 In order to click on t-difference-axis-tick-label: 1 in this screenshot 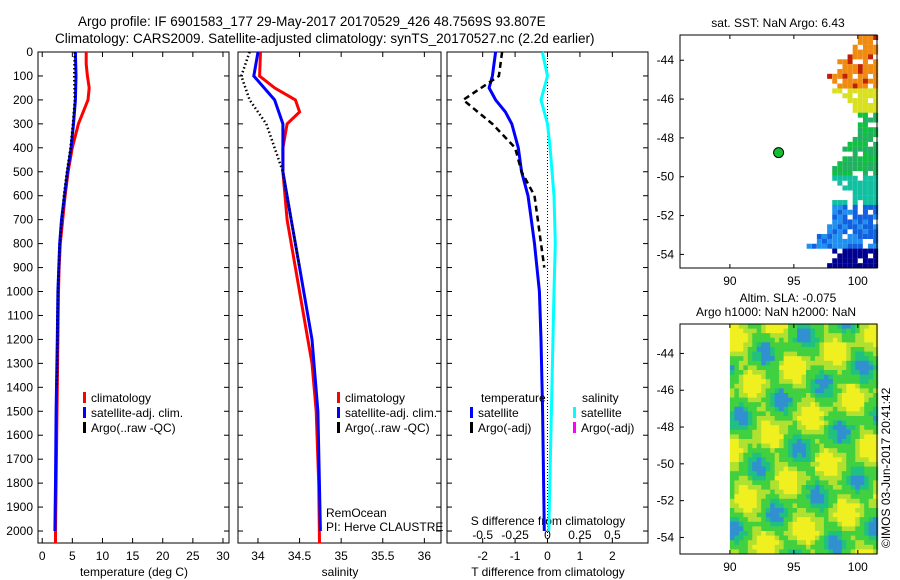, I will do `click(580, 556)`.